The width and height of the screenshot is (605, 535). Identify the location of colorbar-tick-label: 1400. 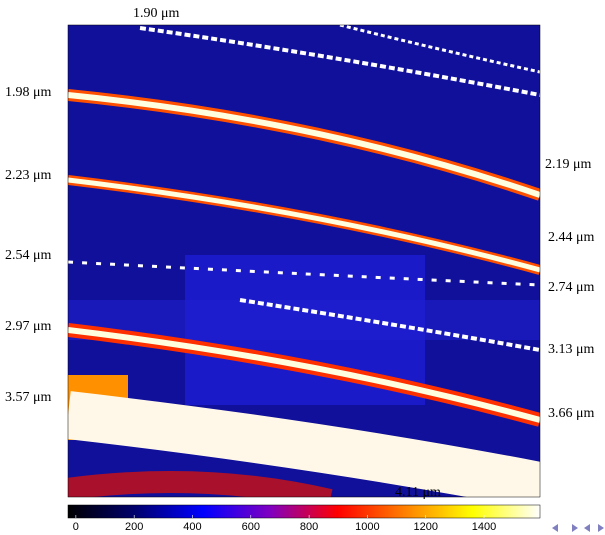
(484, 527).